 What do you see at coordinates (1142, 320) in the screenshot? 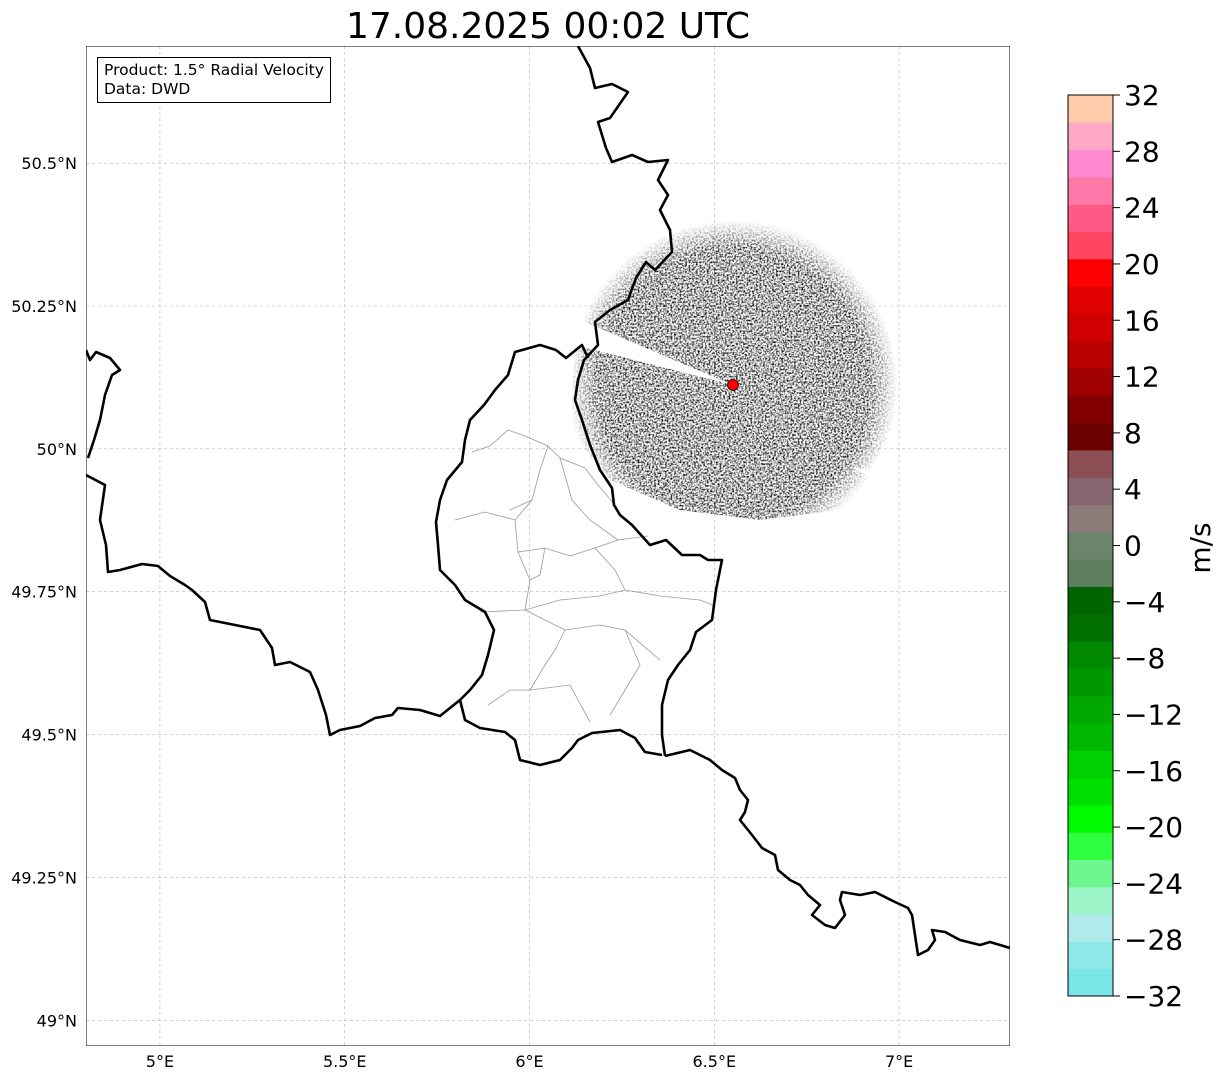
I see `colorbar-tick-label: 16` at bounding box center [1142, 320].